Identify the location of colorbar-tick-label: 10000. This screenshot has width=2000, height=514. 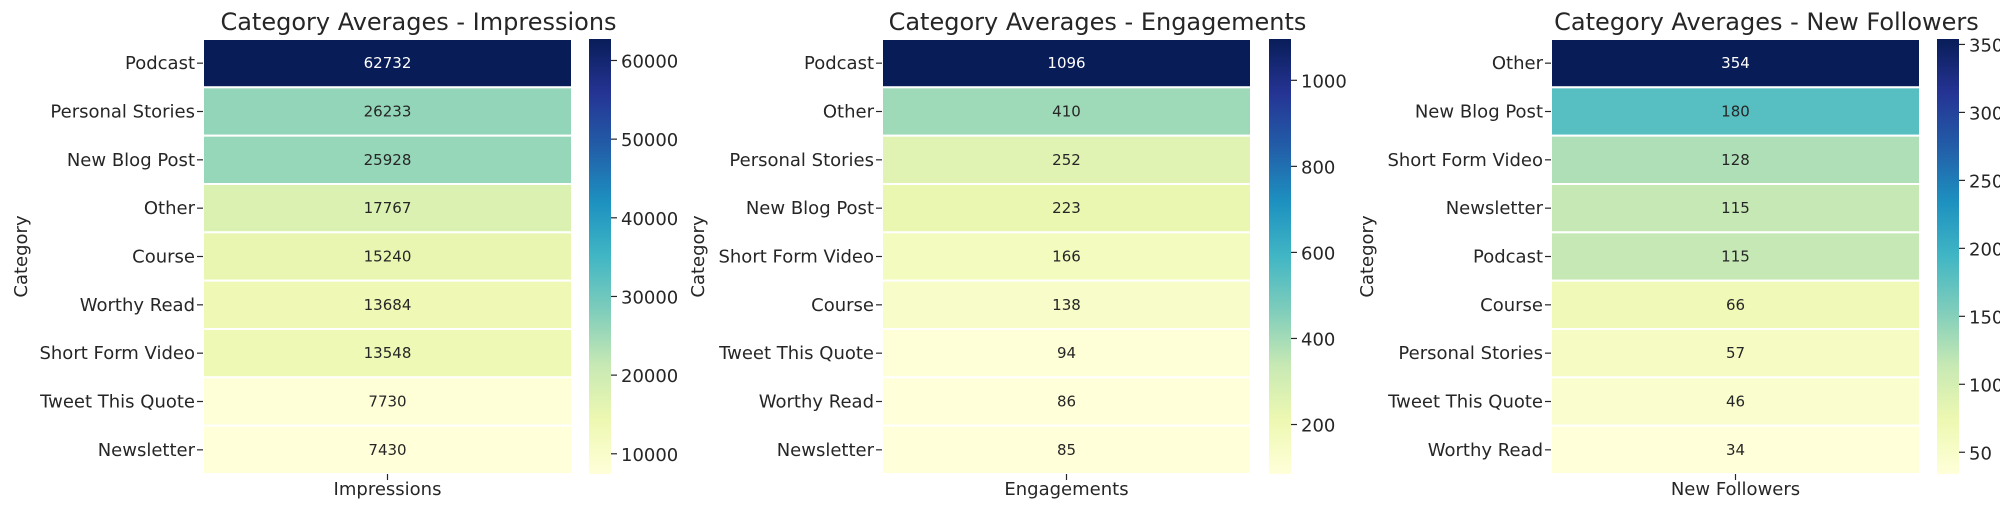
(649, 455).